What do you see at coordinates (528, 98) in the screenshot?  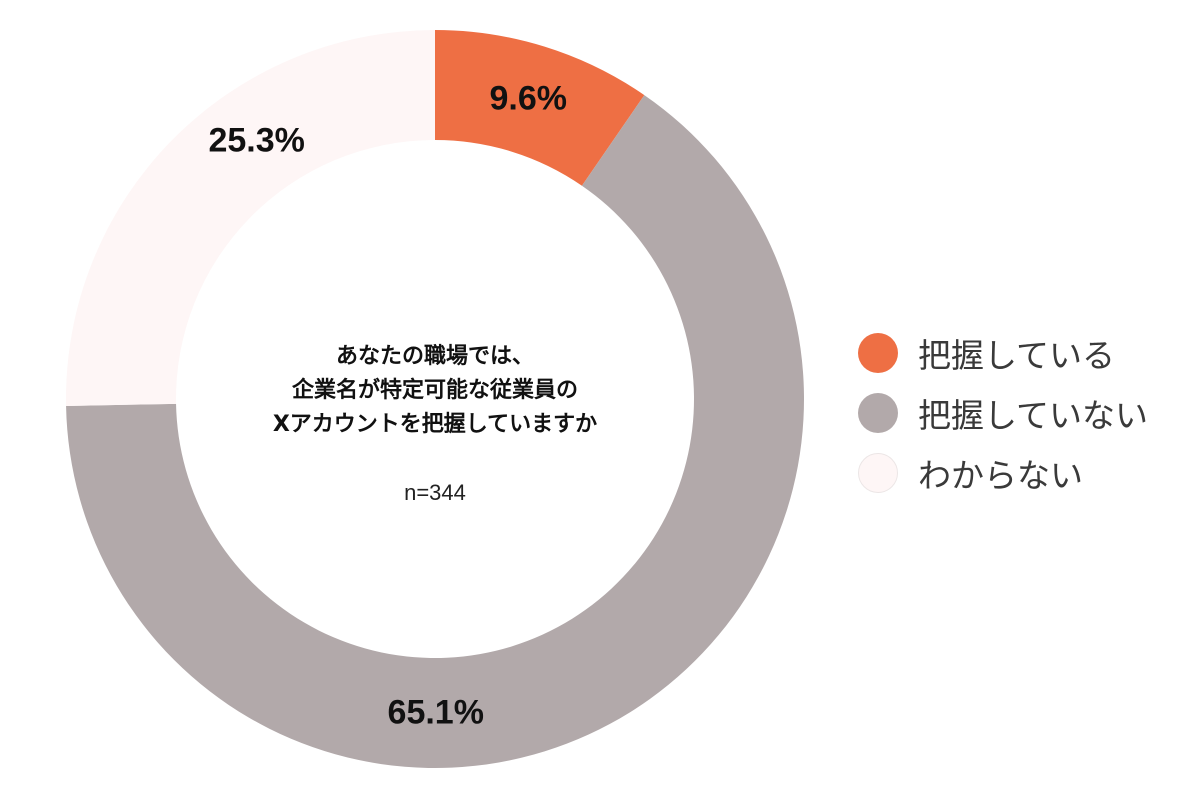 I see `slice-label-aware: 9.6%` at bounding box center [528, 98].